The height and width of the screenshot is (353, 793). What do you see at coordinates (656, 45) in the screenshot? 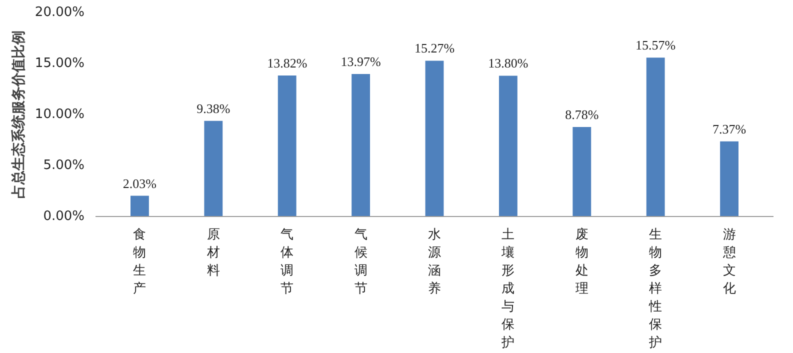
I see `data-label: 15.57%` at bounding box center [656, 45].